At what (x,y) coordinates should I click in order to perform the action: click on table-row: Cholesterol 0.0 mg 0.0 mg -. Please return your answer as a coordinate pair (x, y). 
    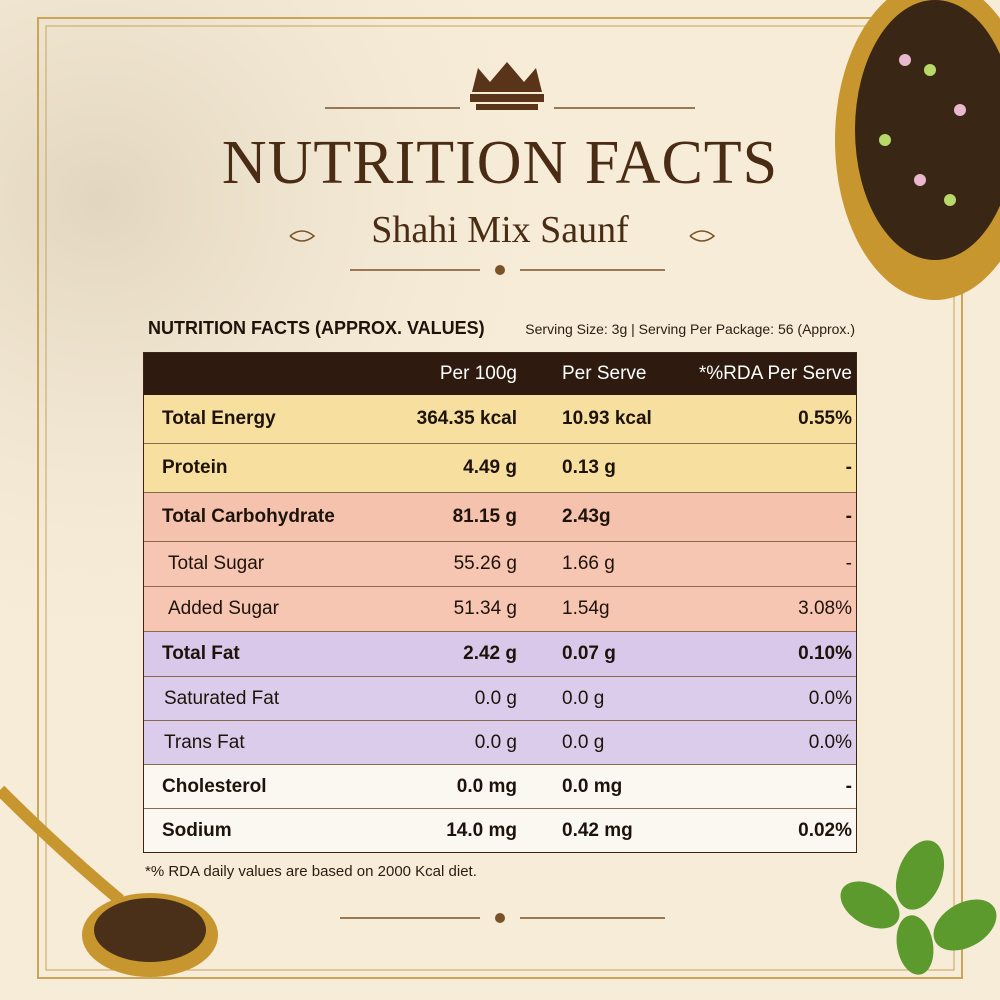
    Looking at the image, I should click on (500, 787).